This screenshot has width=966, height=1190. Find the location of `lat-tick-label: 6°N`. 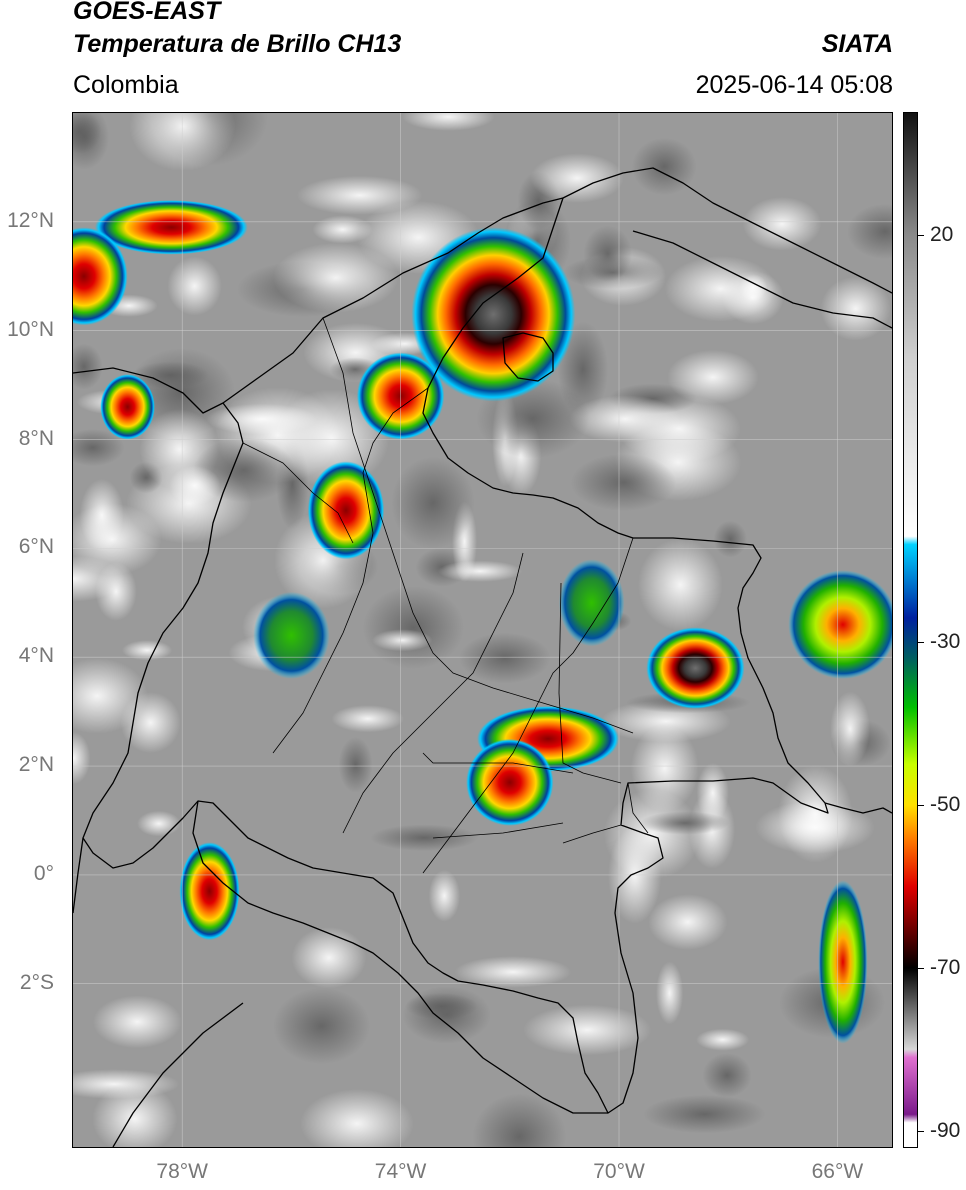

lat-tick-label: 6°N is located at coordinates (36, 547).